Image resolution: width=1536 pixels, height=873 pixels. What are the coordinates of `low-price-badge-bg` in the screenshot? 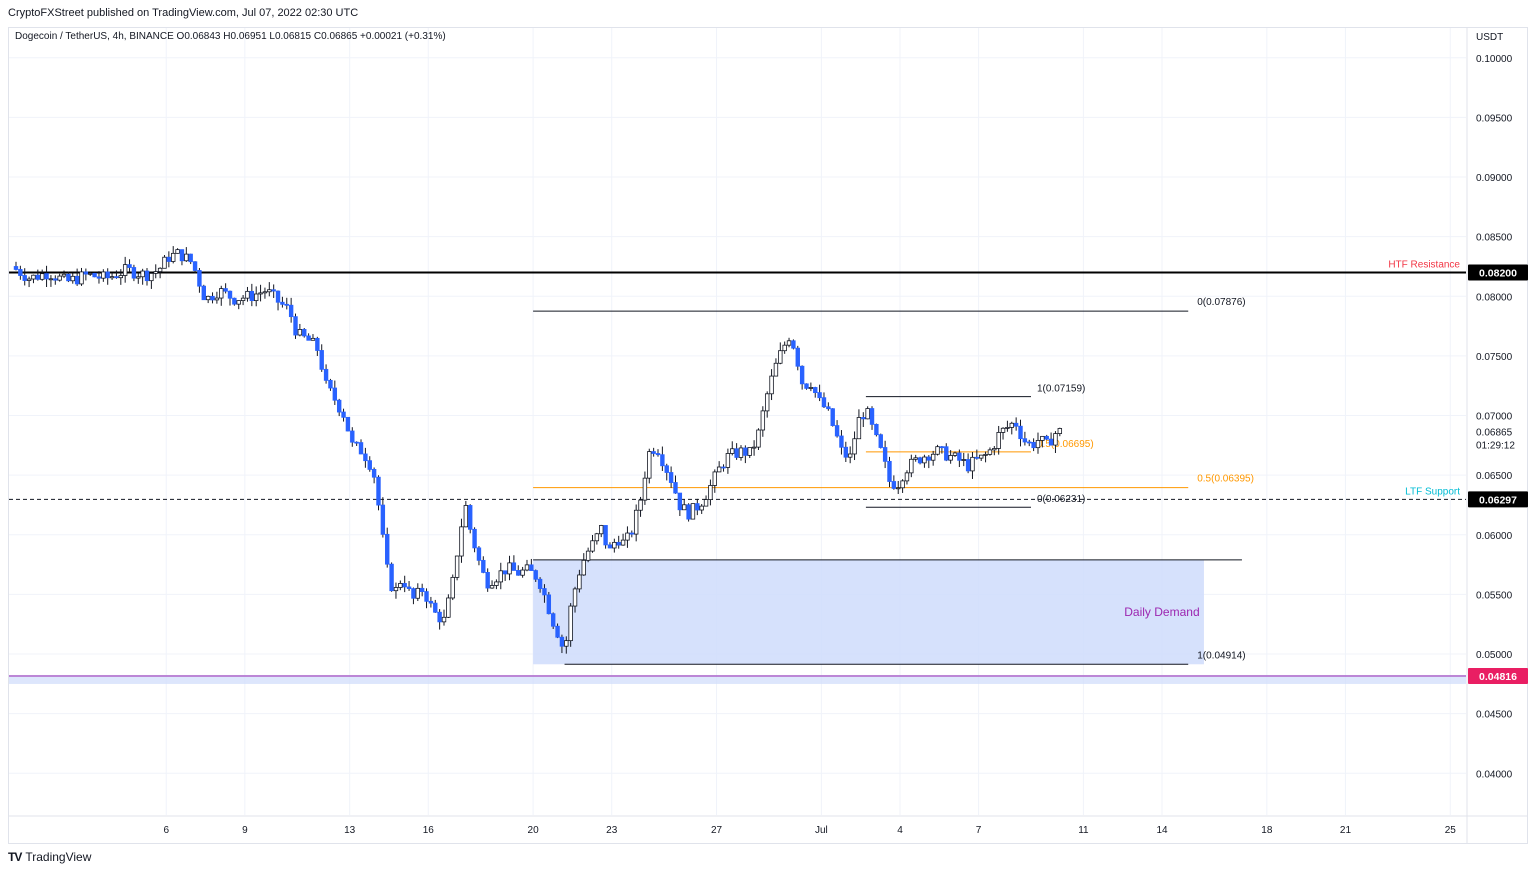 It's located at (1498, 675).